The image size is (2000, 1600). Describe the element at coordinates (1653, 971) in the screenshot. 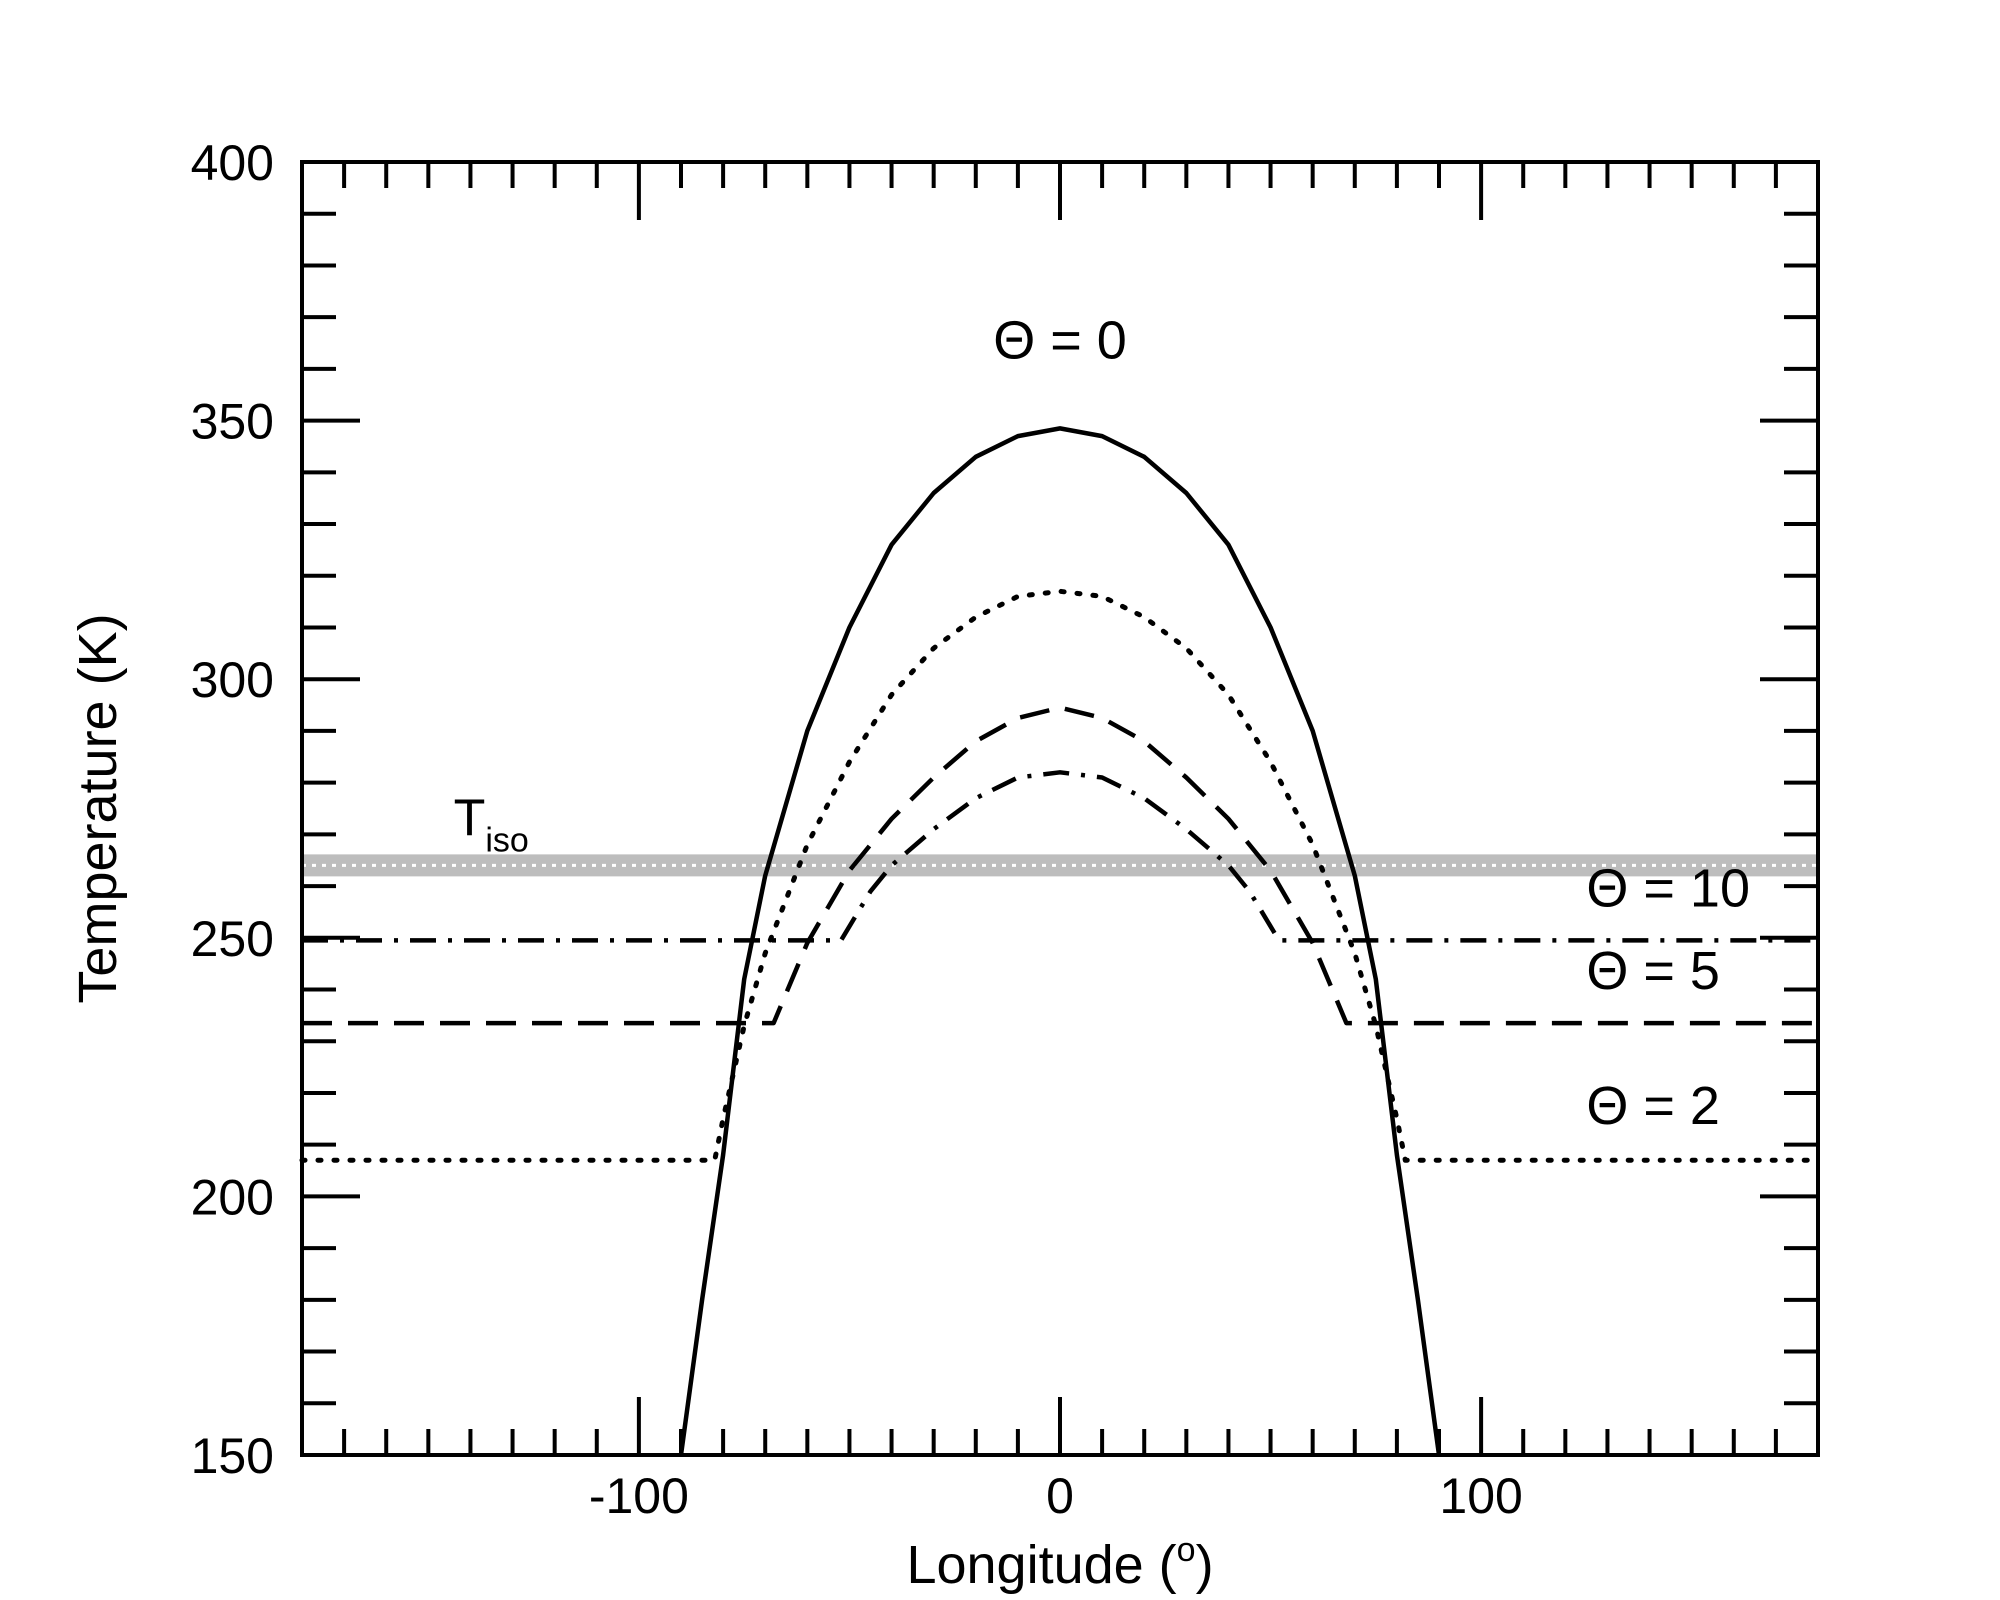

I see `series-annotation-2: Θ = 5` at that location.